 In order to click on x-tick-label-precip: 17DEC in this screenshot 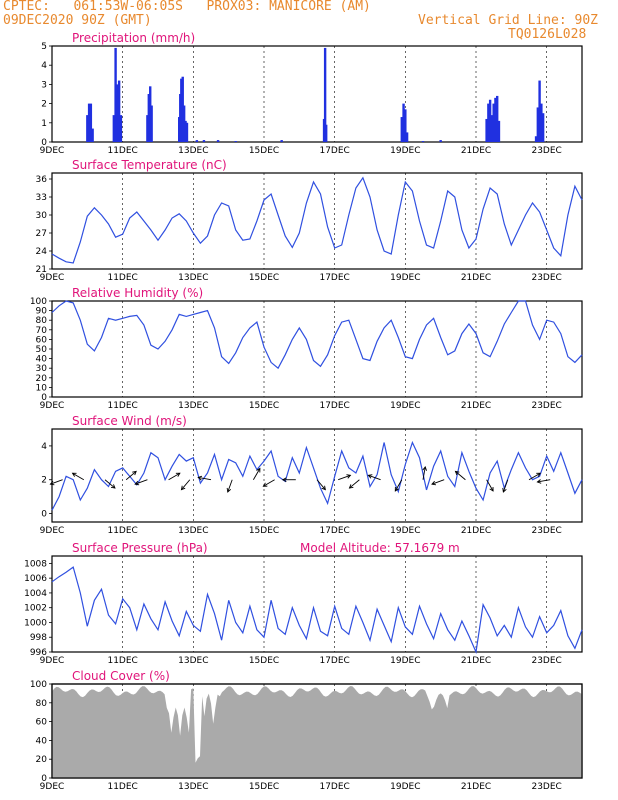, I will do `click(334, 151)`.